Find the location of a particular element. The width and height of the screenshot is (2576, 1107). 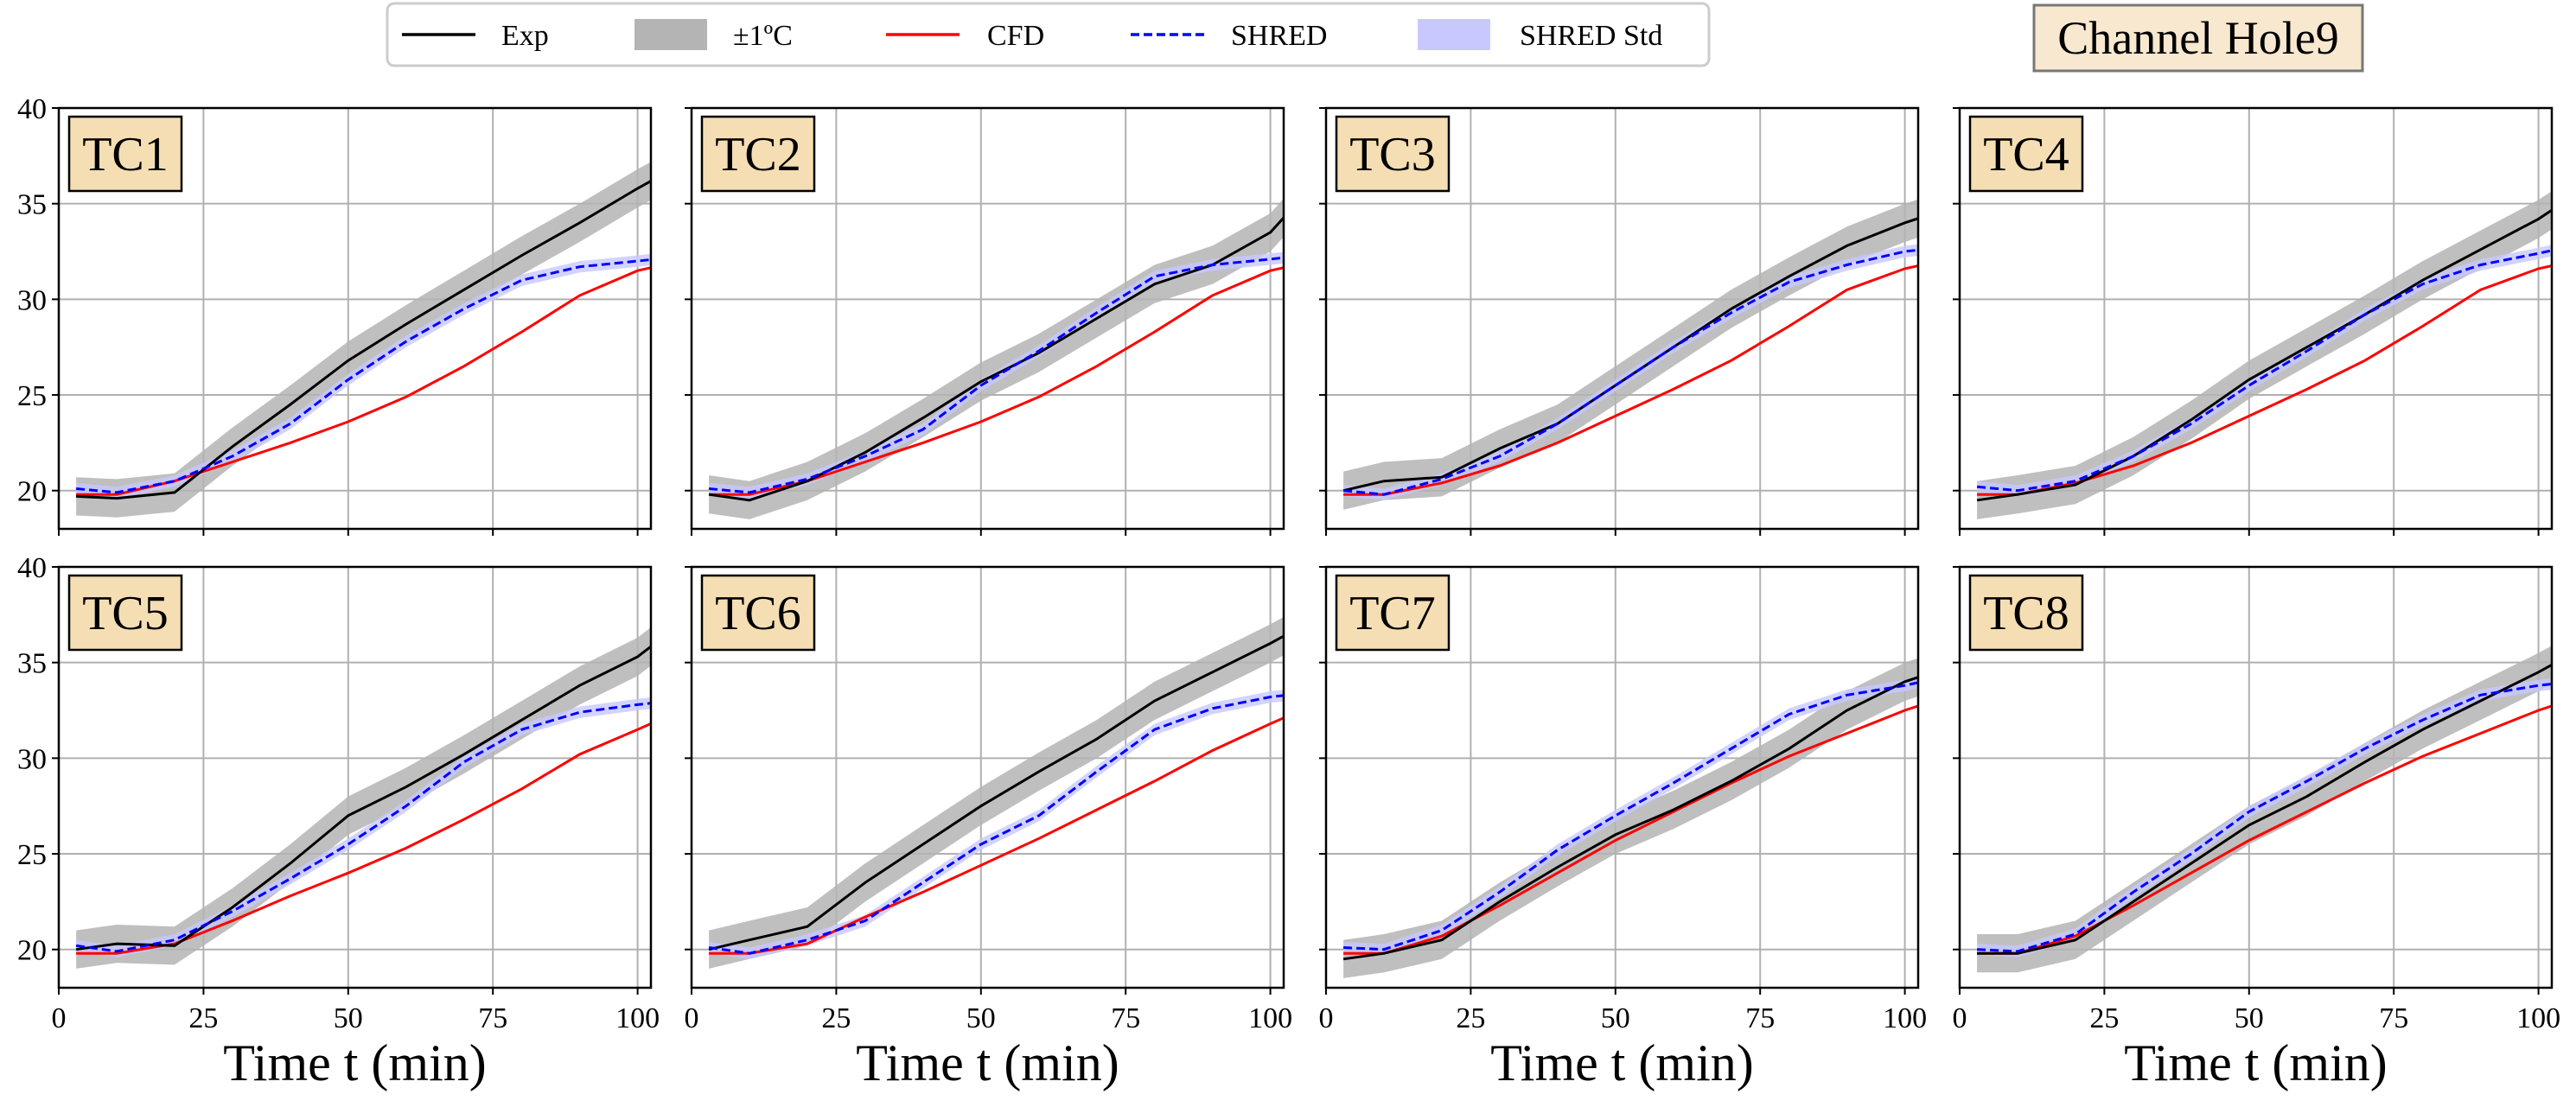

subplot-tc2: TC2 is located at coordinates (985, 321).